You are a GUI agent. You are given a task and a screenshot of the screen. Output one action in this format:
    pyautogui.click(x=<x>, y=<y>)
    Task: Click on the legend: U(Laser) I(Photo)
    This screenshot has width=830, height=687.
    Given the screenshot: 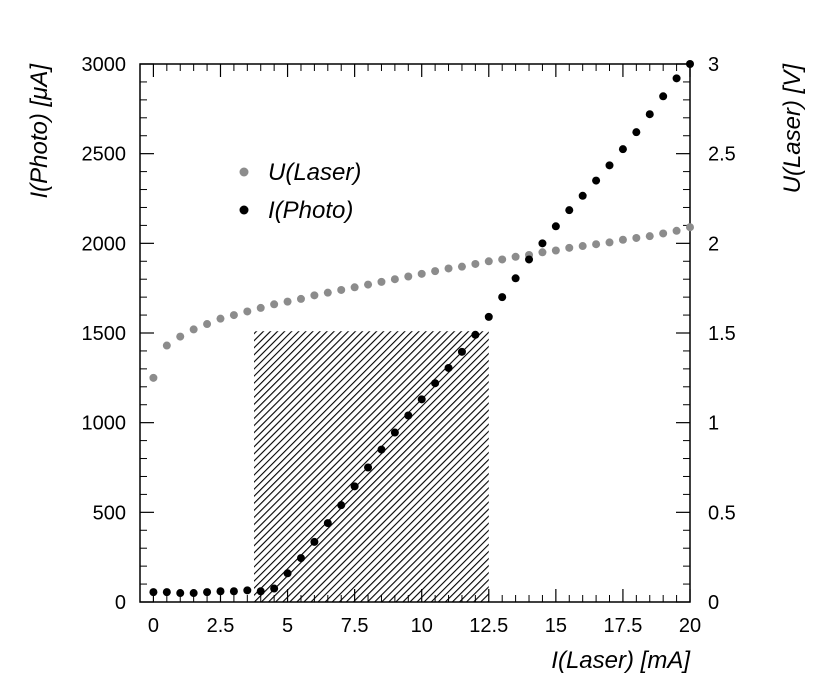 What is the action you would take?
    pyautogui.click(x=300, y=191)
    